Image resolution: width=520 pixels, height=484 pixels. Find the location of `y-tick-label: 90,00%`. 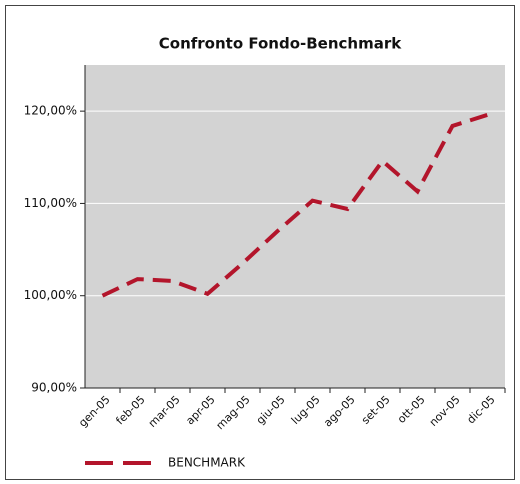

y-tick-label: 90,00% is located at coordinates (54, 388).